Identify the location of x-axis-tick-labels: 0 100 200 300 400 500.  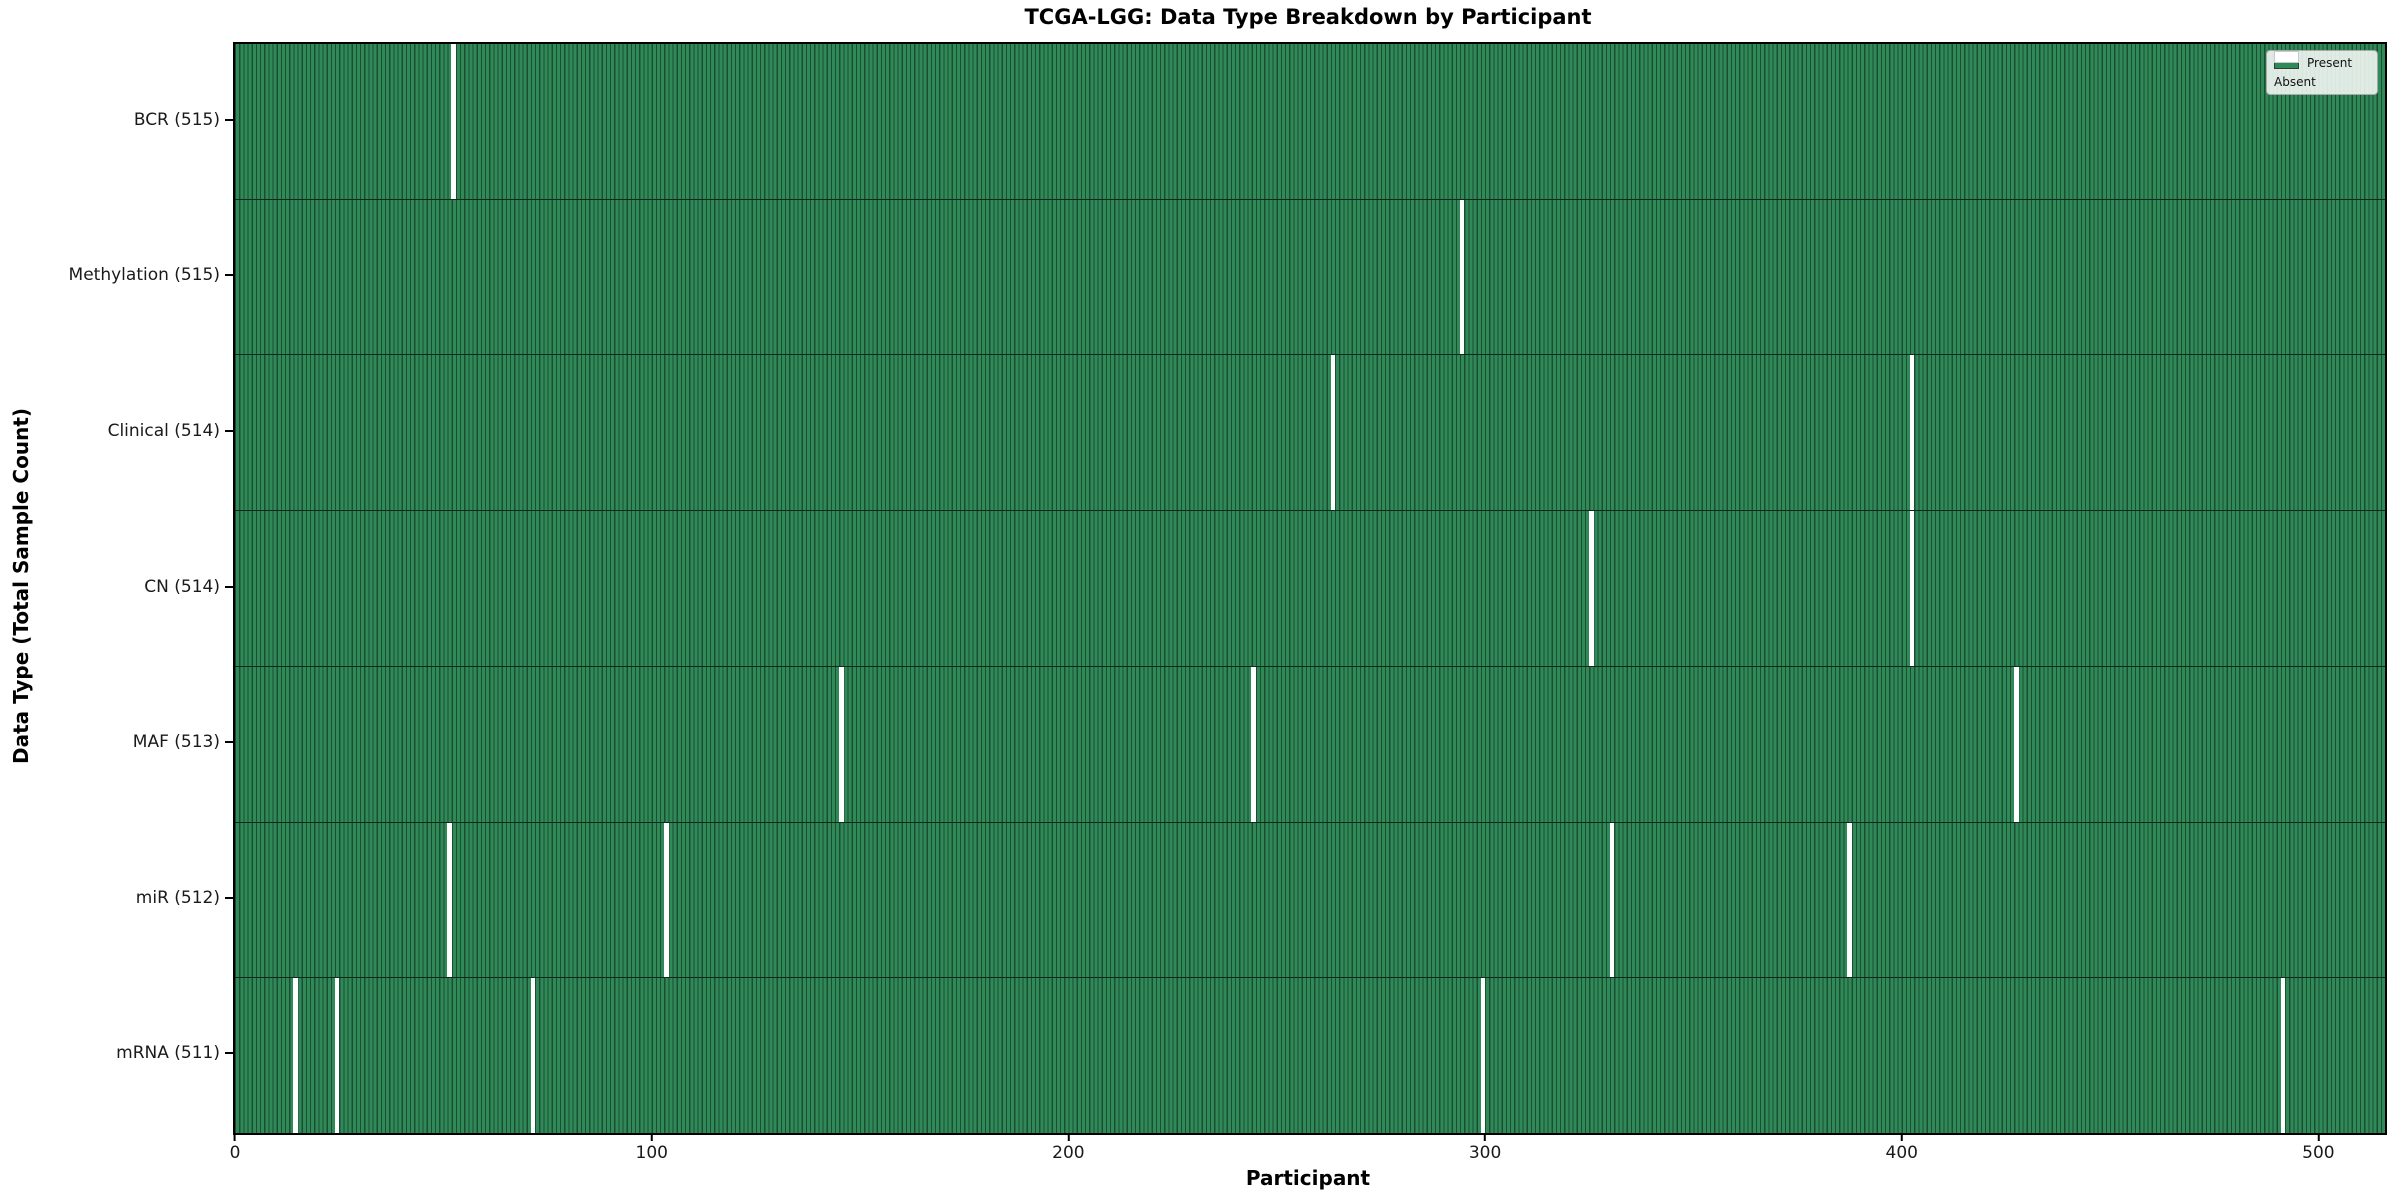
(1306, 1153).